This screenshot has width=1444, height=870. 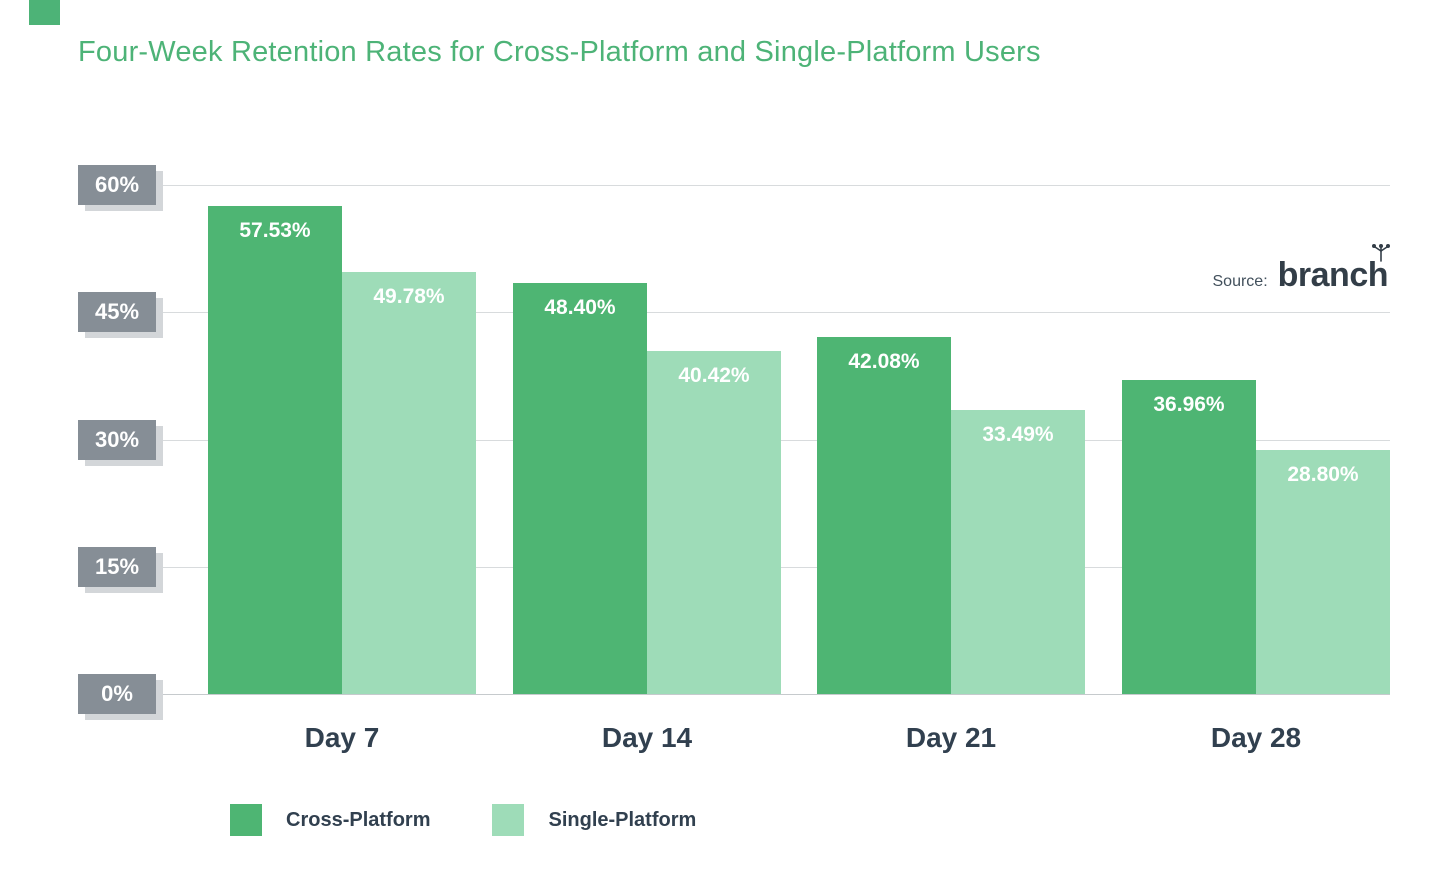 I want to click on source-attribution: Source: branch, so click(x=1301, y=269).